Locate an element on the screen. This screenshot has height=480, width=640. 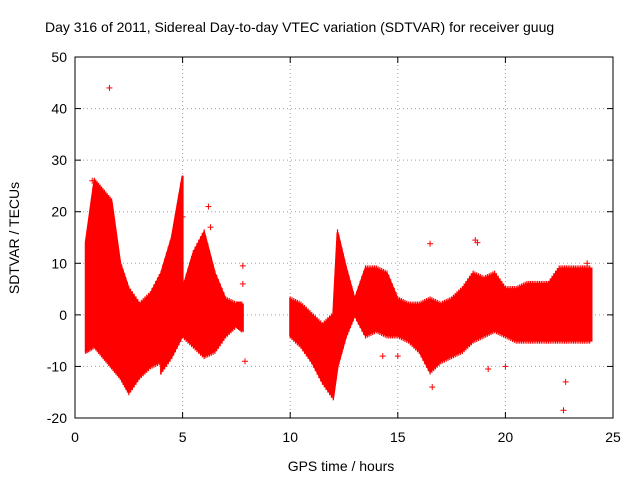
y-tick-label: -20 is located at coordinates (57, 418).